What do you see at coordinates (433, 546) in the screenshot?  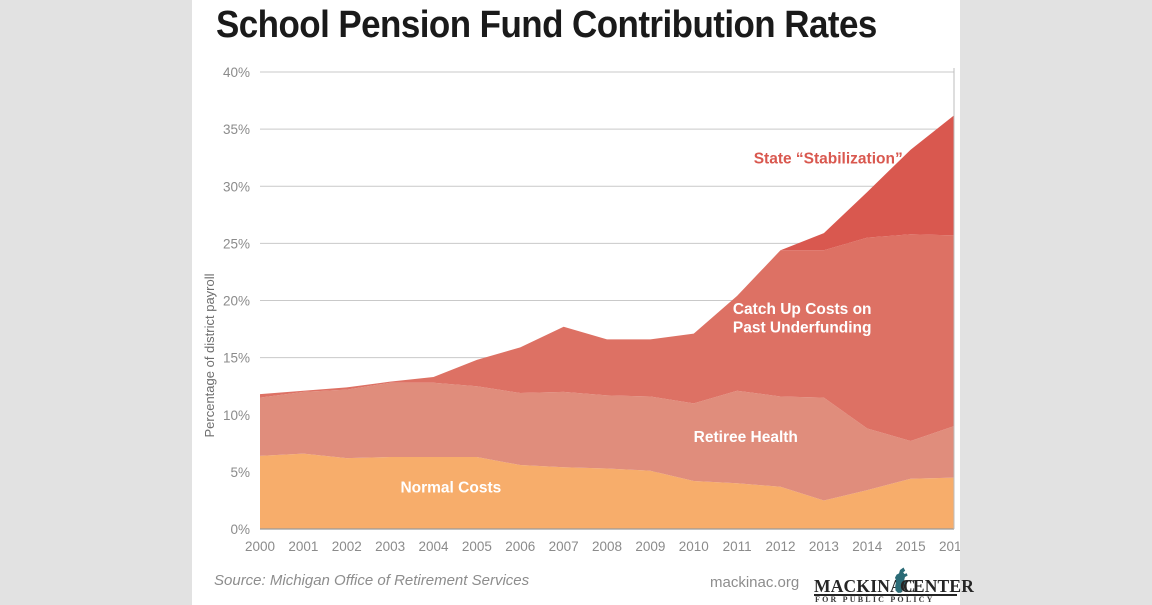 I see `x-tick-label: 2004` at bounding box center [433, 546].